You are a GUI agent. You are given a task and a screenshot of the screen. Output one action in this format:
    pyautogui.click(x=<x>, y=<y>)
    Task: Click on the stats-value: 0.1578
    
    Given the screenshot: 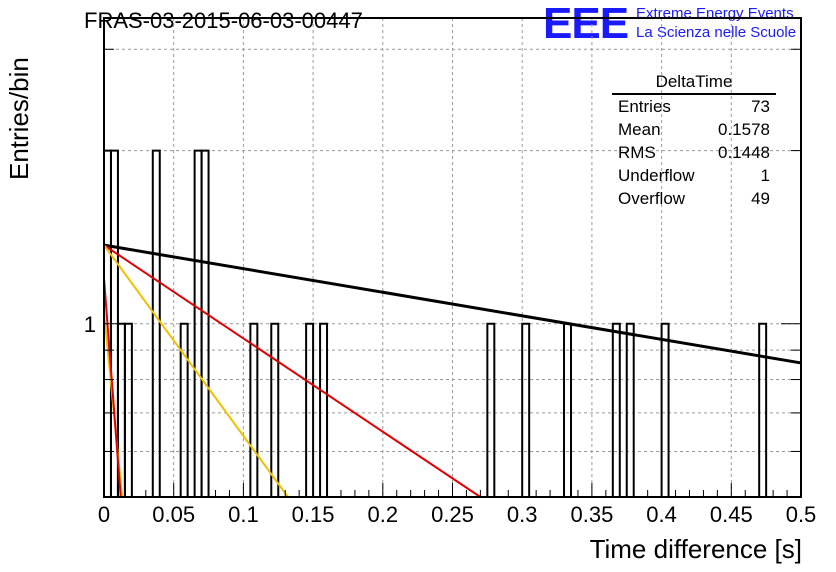 What is the action you would take?
    pyautogui.click(x=744, y=129)
    